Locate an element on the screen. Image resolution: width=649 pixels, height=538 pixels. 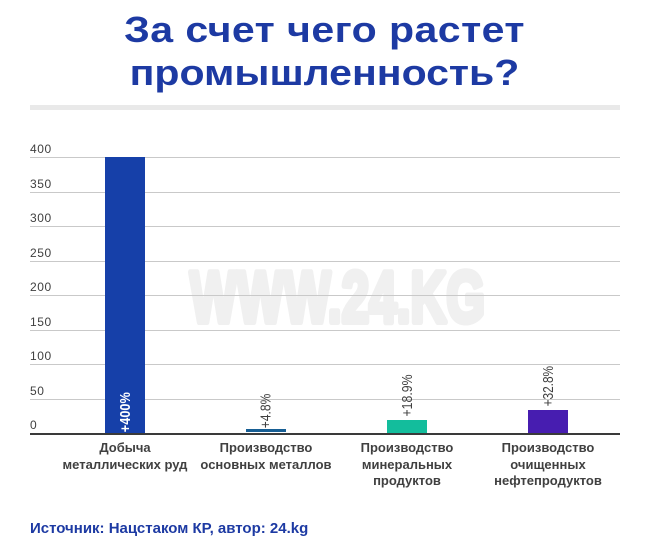
svg-text: +4.8% is located at coordinates (267, 411).